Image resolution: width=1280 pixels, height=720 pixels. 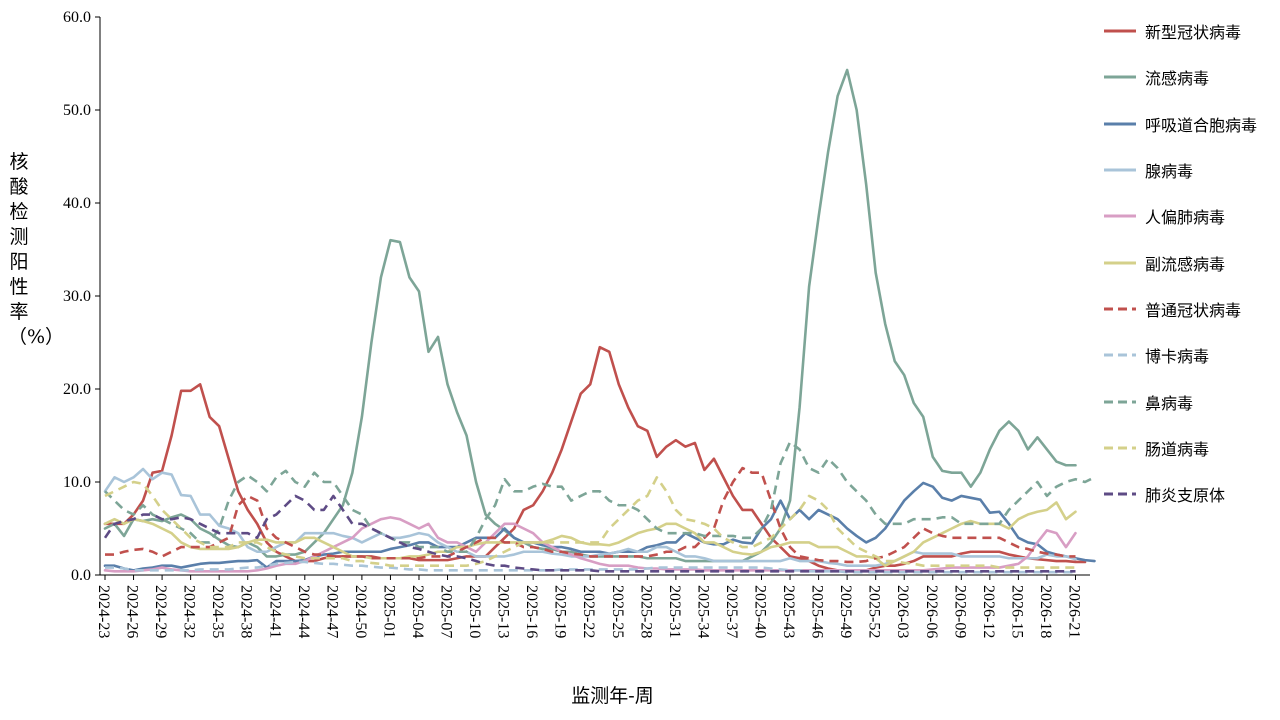 What do you see at coordinates (1201, 125) in the screenshot?
I see `legend-label: 呼吸道合胞病毒` at bounding box center [1201, 125].